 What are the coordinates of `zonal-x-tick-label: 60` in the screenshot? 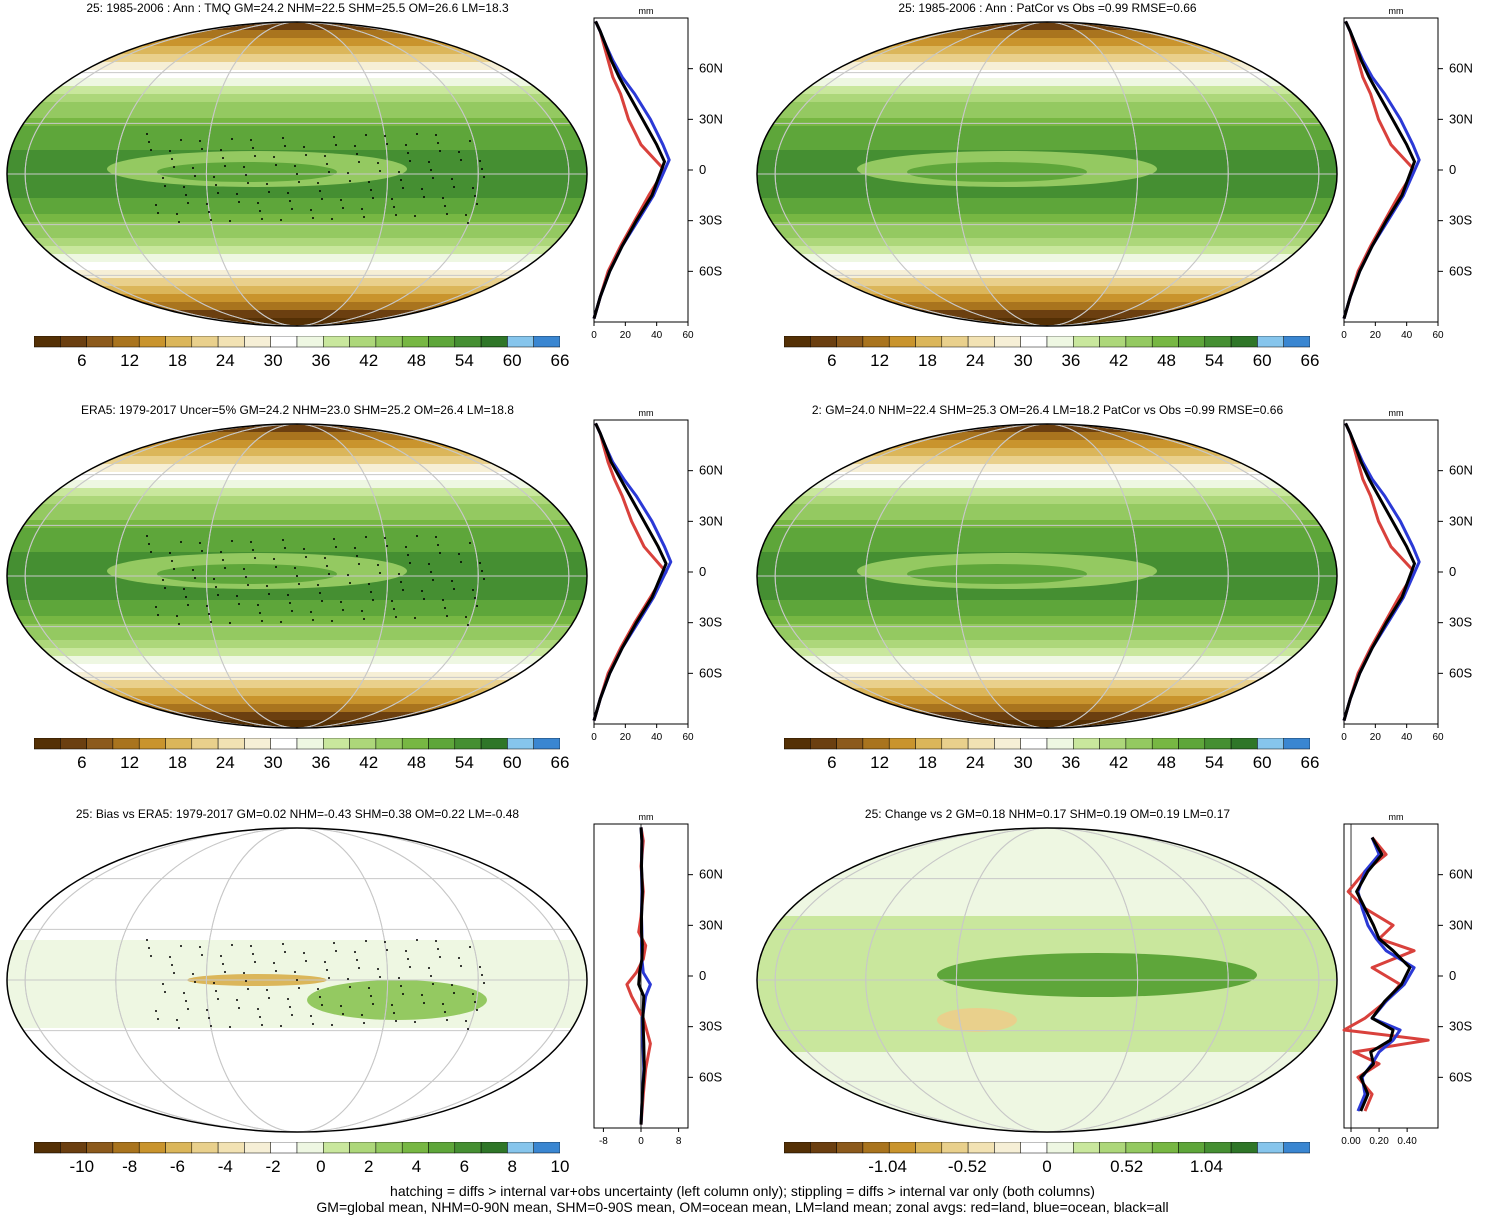 It's located at (688, 737).